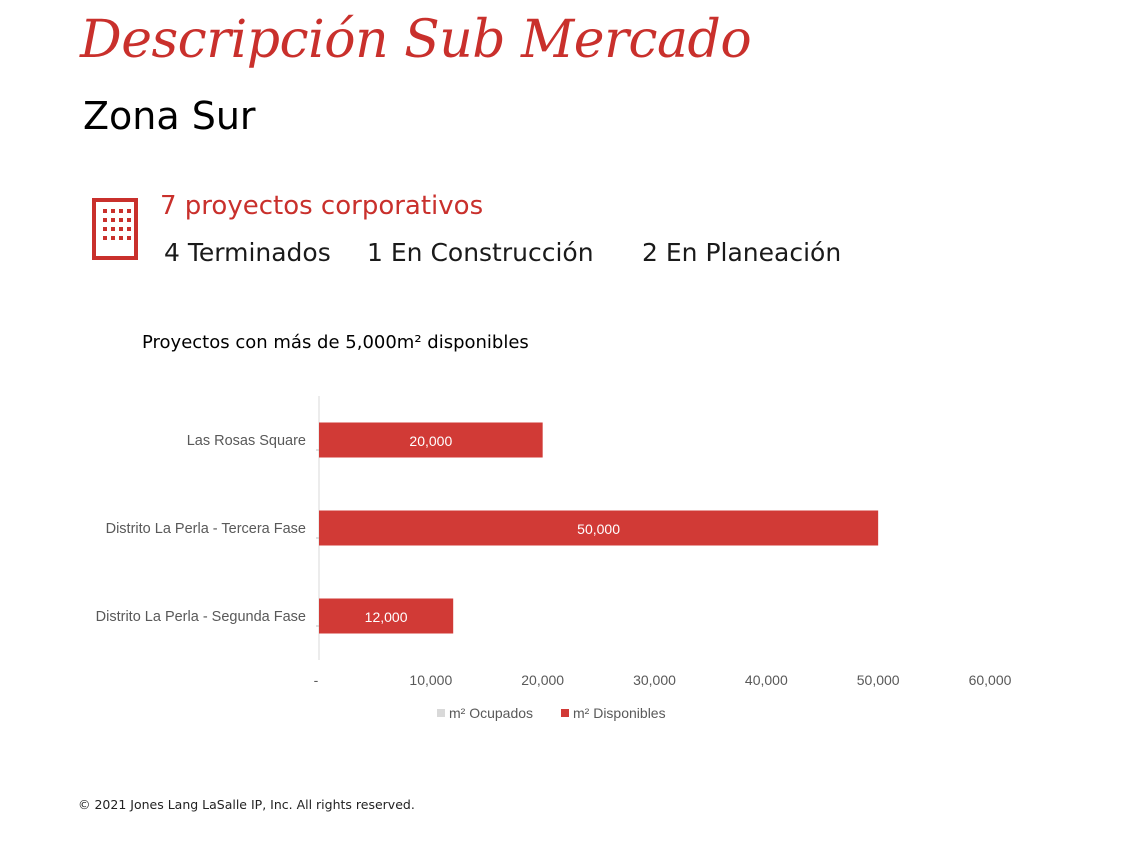 This screenshot has height=856, width=1140. I want to click on page-subtitle: Zona Sur, so click(169, 116).